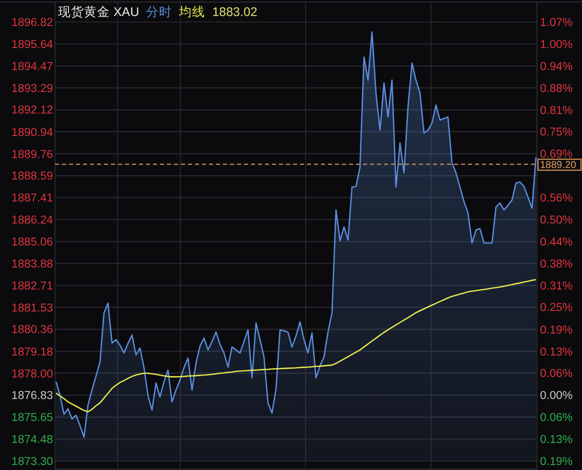  What do you see at coordinates (32, 23) in the screenshot?
I see `y-tick-label: 1896.82` at bounding box center [32, 23].